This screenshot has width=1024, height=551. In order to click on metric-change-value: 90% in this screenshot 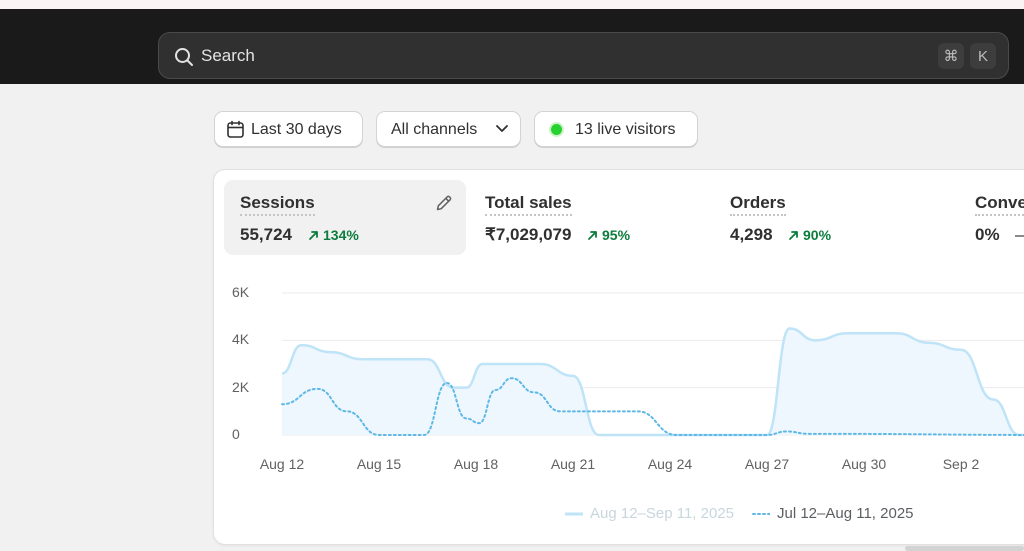, I will do `click(817, 235)`.